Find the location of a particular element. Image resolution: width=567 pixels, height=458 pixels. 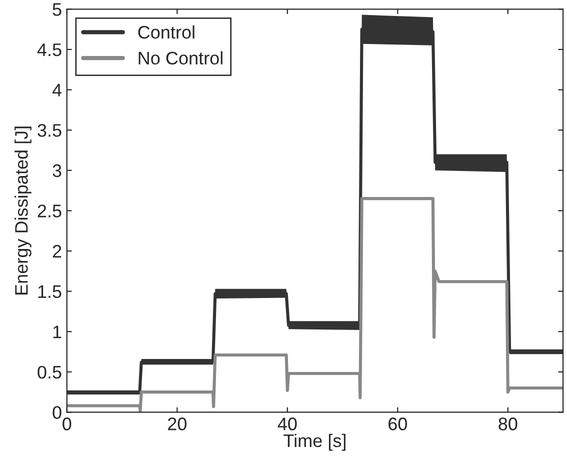

x-tick-label: 80 is located at coordinates (508, 424).